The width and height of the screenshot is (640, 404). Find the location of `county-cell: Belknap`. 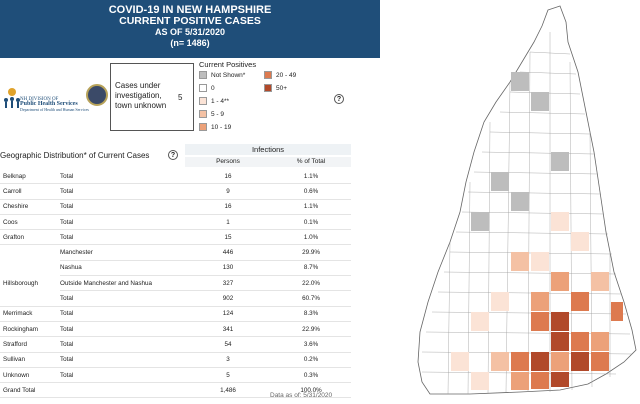

county-cell: Belknap is located at coordinates (30, 177).